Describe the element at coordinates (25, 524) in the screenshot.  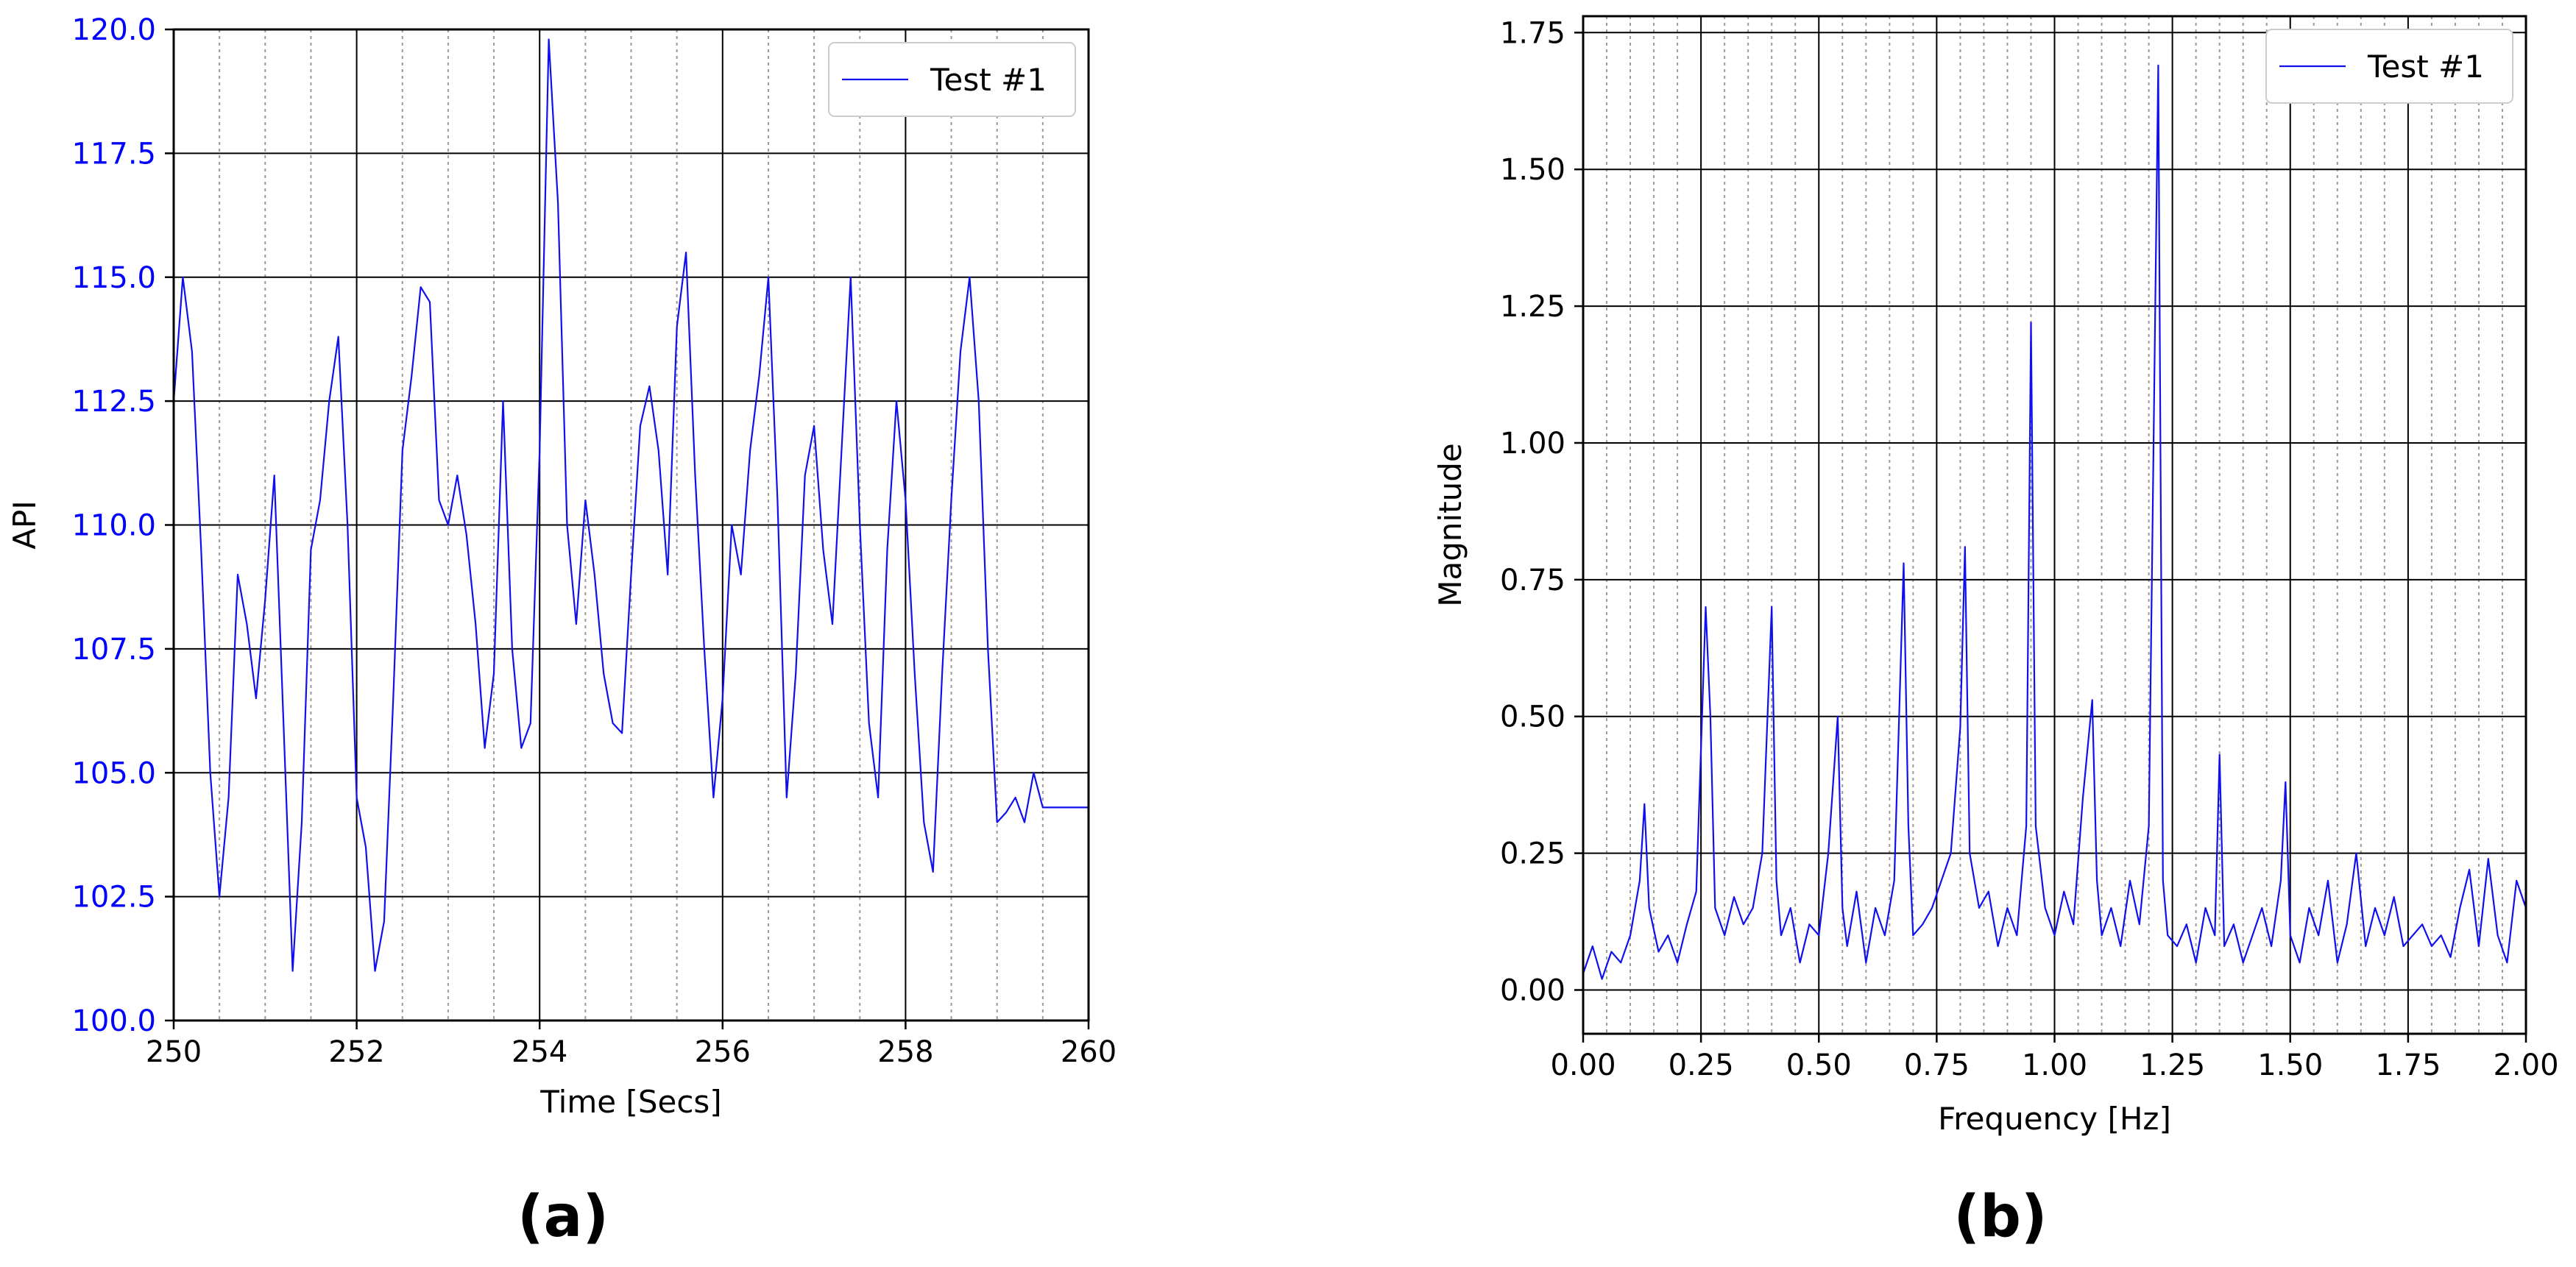
I see `y-axis-label: API` at that location.